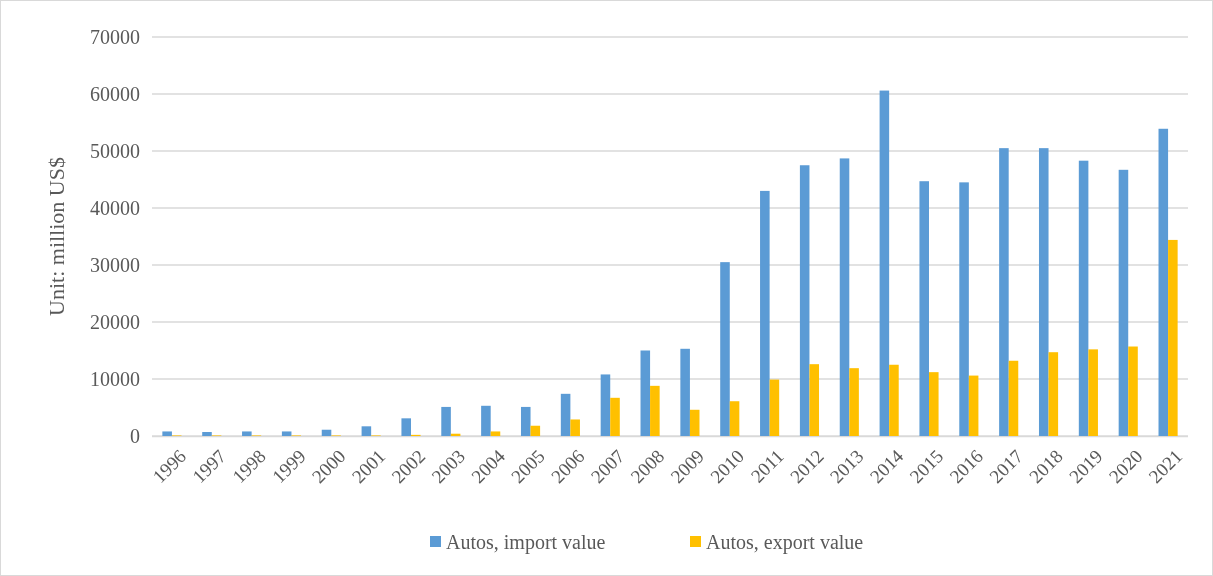 This screenshot has height=576, width=1213. I want to click on y-tick-label: 10000, so click(115, 379).